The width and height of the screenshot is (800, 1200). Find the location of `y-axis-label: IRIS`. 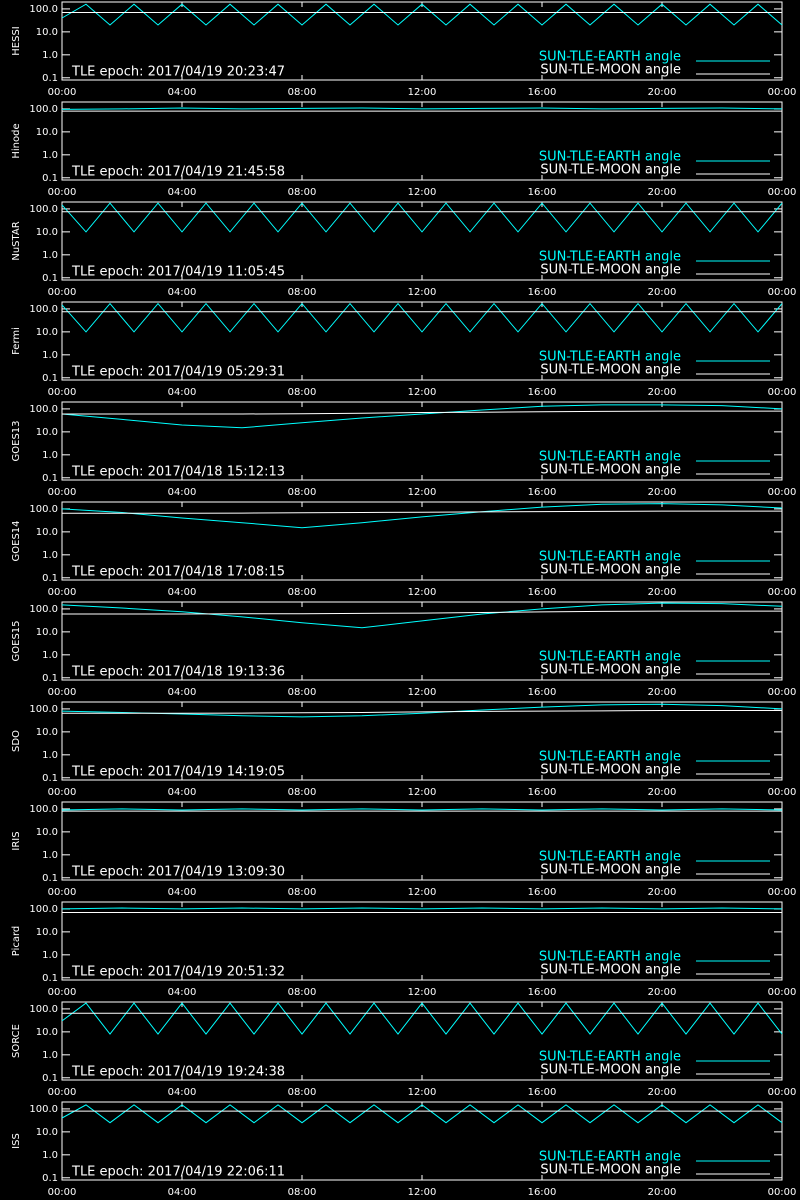

y-axis-label: IRIS is located at coordinates (16, 840).